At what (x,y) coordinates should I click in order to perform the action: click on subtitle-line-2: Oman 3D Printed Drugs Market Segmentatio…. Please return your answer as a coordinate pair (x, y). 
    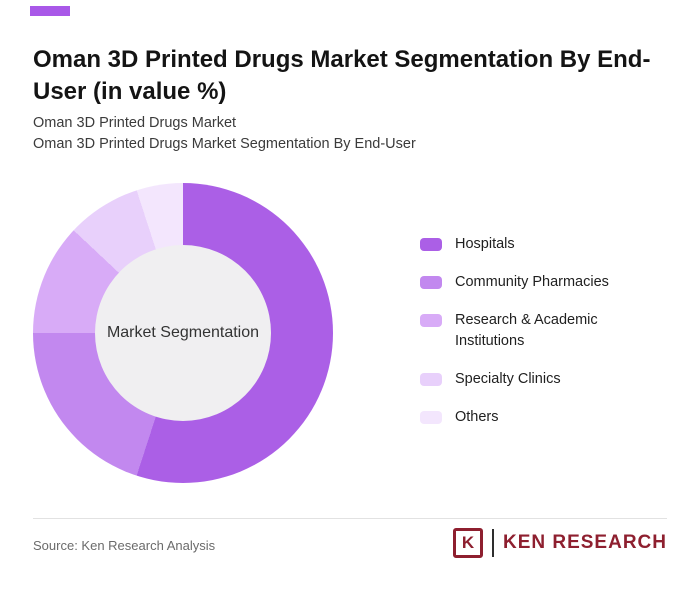
    Looking at the image, I should click on (224, 144).